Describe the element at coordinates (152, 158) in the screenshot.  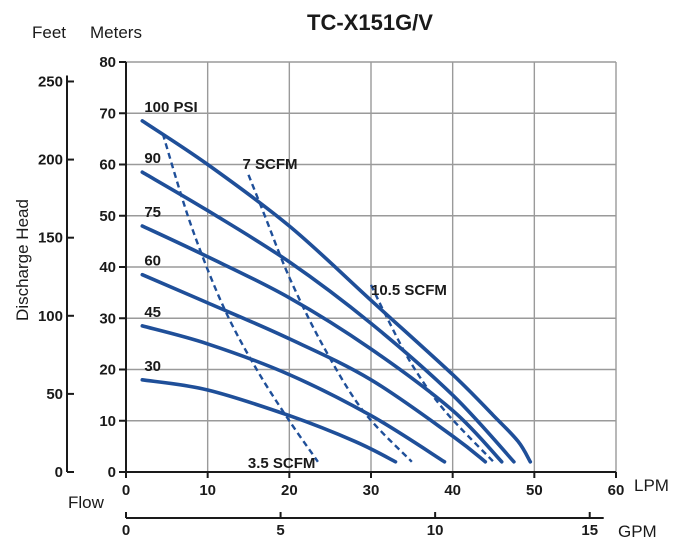
I see `series-label: 90` at that location.